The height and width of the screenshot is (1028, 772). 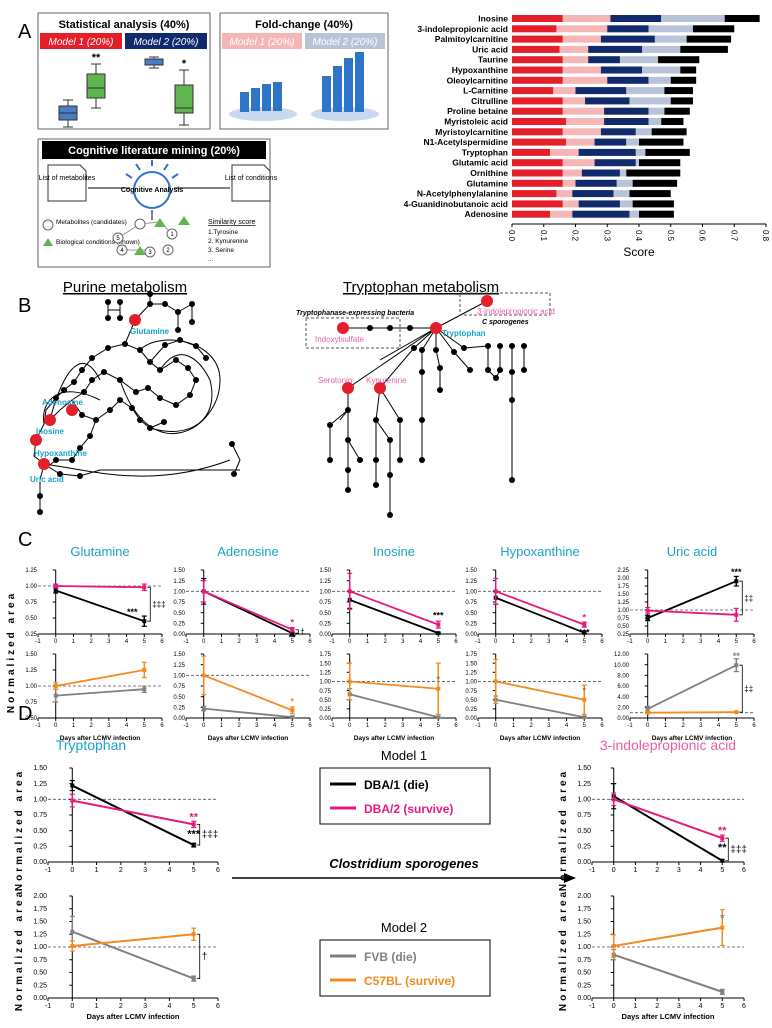 What do you see at coordinates (122, 251) in the screenshot?
I see `node-4: 4` at bounding box center [122, 251].